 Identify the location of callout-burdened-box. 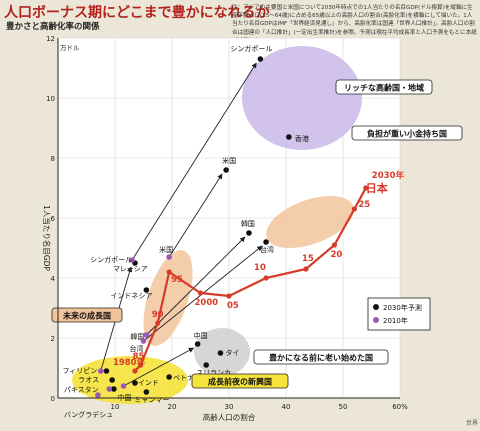
(407, 133).